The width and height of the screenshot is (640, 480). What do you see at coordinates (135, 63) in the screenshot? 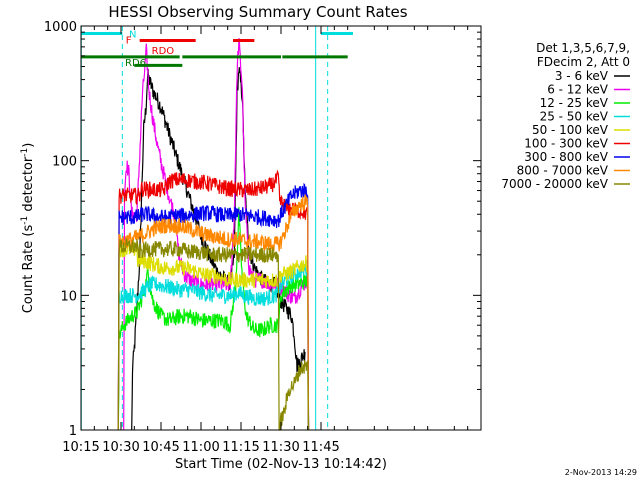
I see `flag-label-3: RD6` at bounding box center [135, 63].